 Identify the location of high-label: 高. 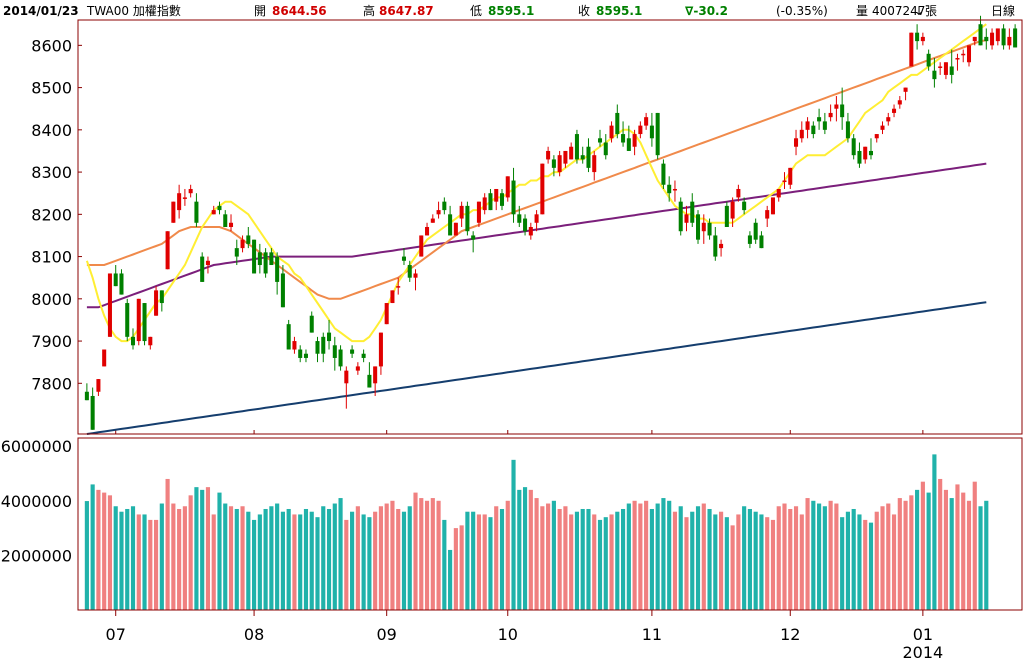
(369, 11).